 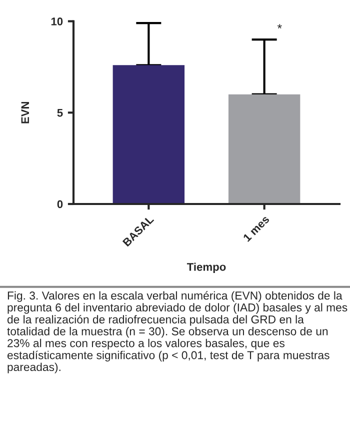 I want to click on x-axis-title: Tiempo, so click(x=206, y=268).